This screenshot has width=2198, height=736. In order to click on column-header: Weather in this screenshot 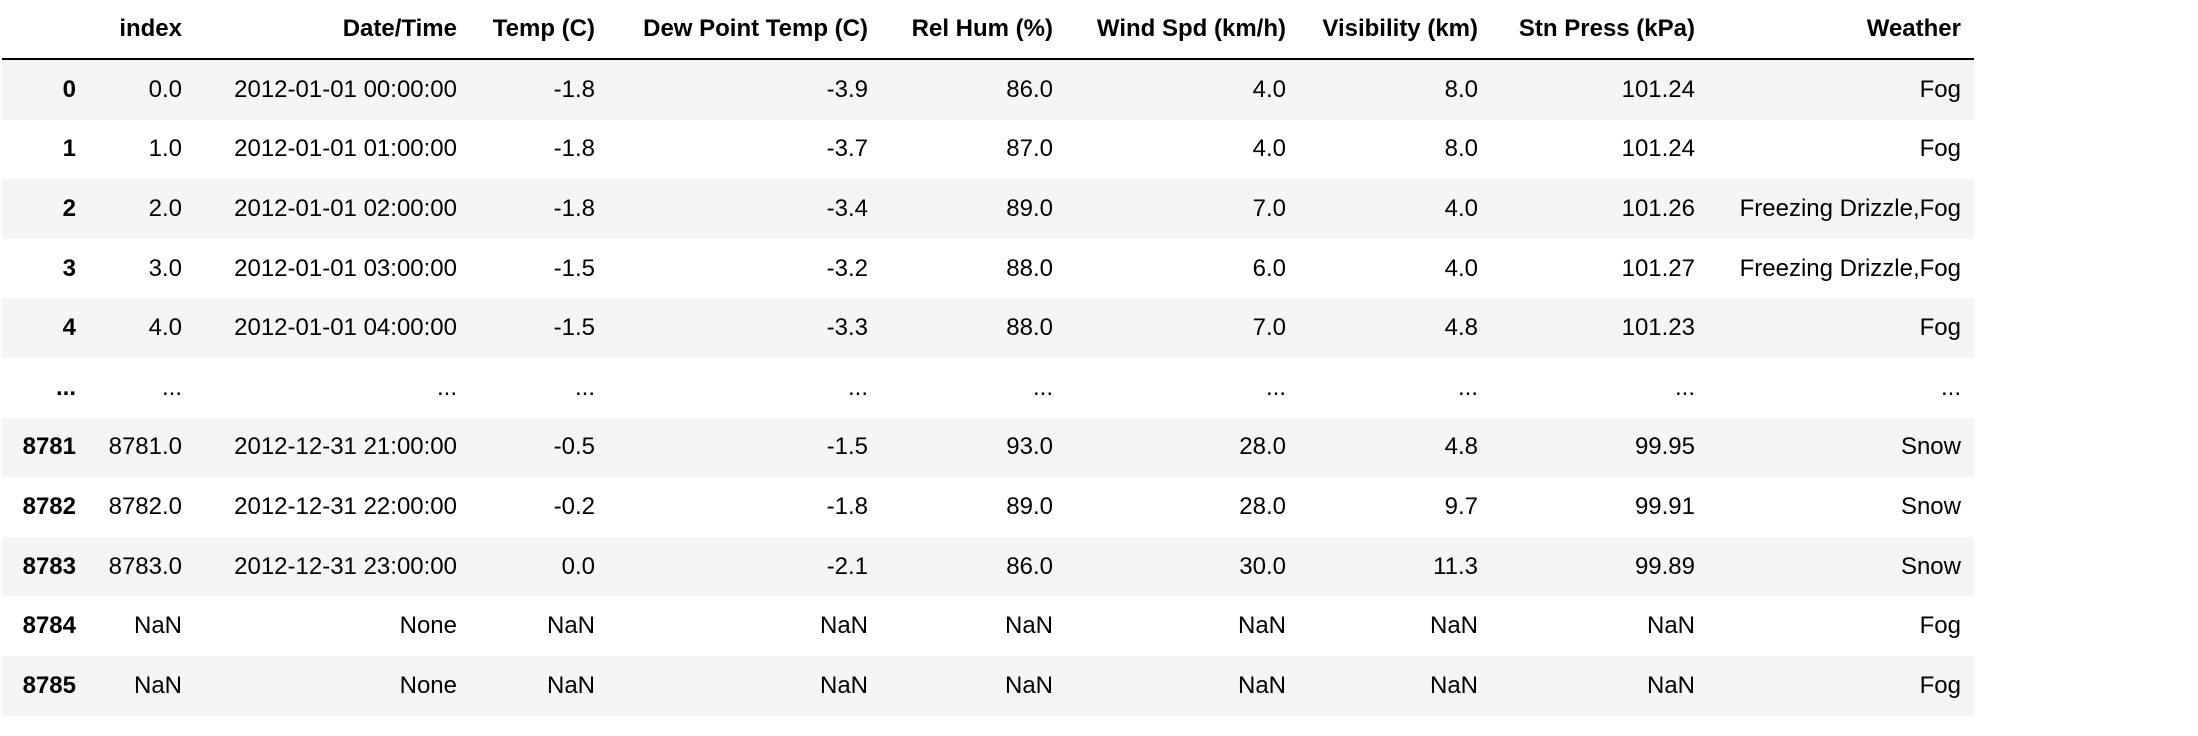, I will do `click(1841, 30)`.